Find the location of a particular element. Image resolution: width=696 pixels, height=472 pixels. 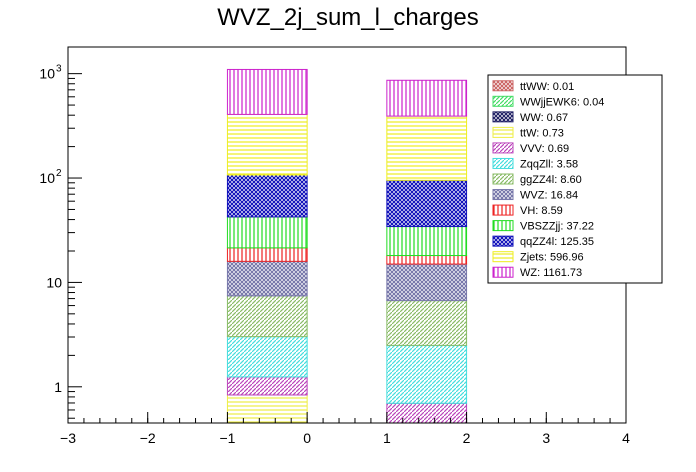

legend-swatch-Zjets is located at coordinates (503, 257).